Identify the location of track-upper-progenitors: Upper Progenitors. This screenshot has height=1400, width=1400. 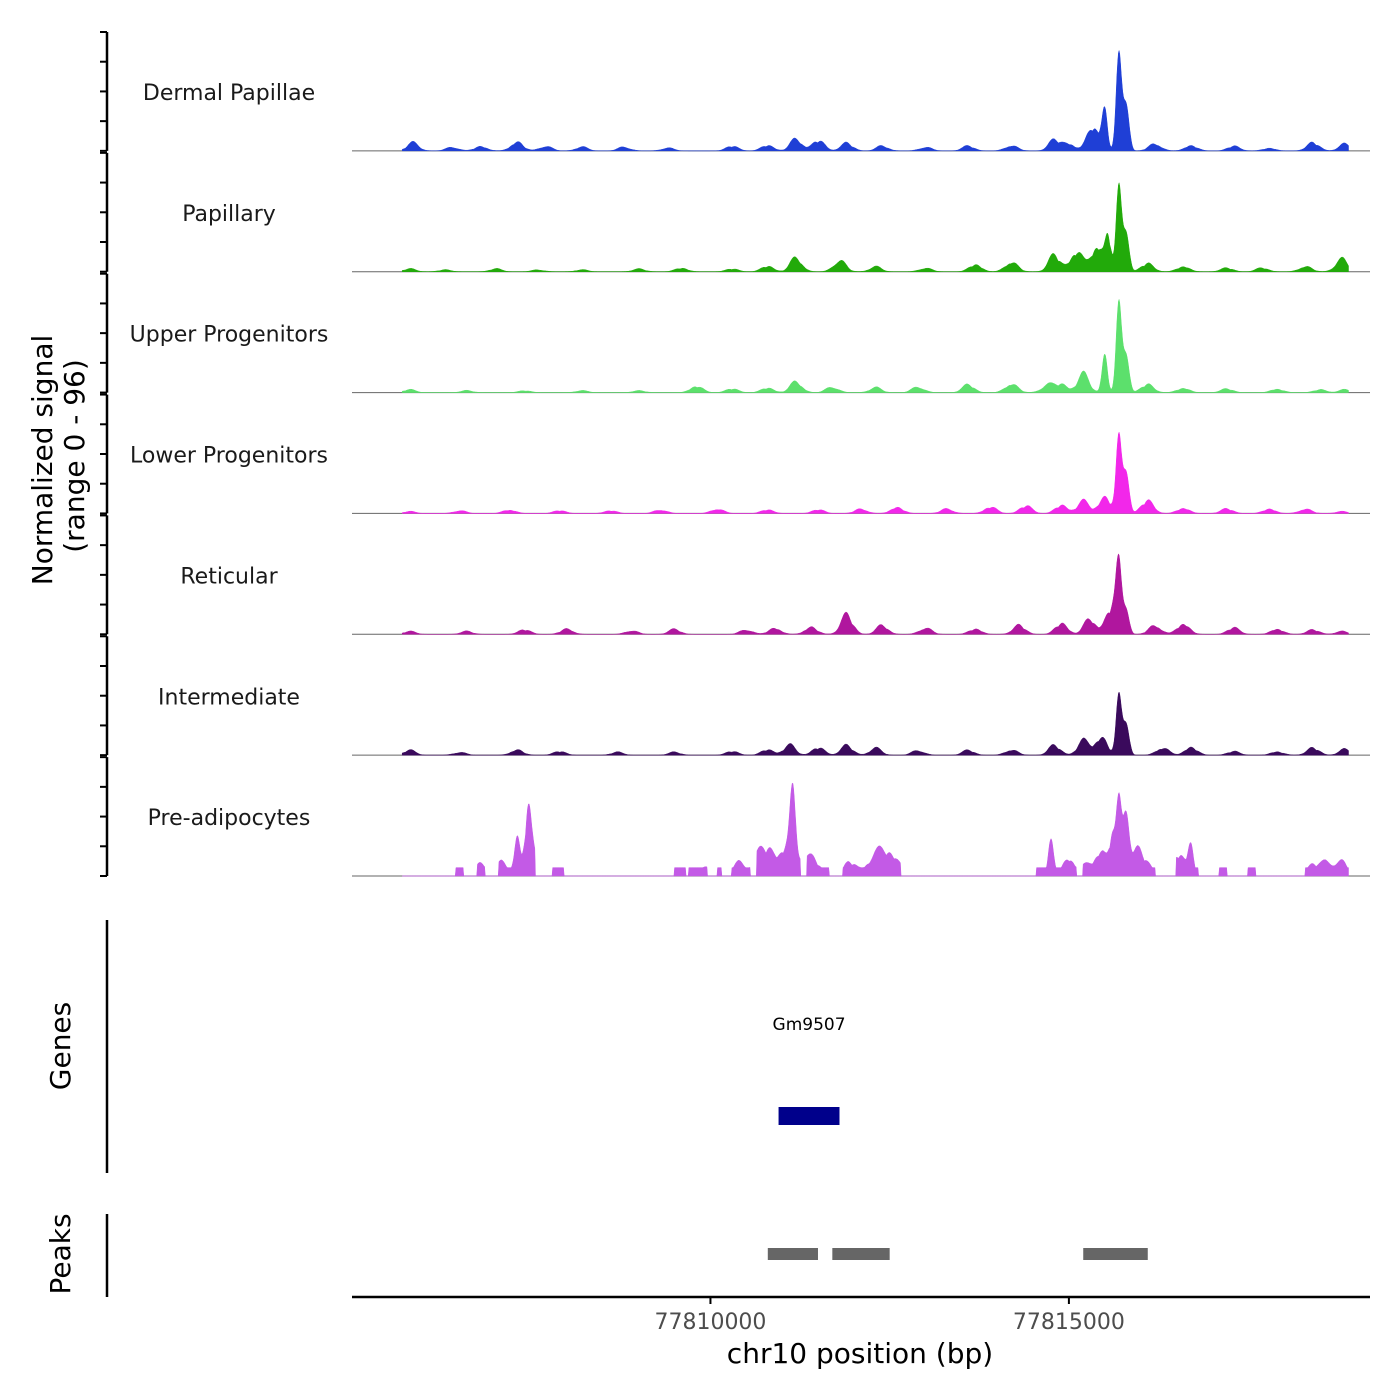
(750, 346).